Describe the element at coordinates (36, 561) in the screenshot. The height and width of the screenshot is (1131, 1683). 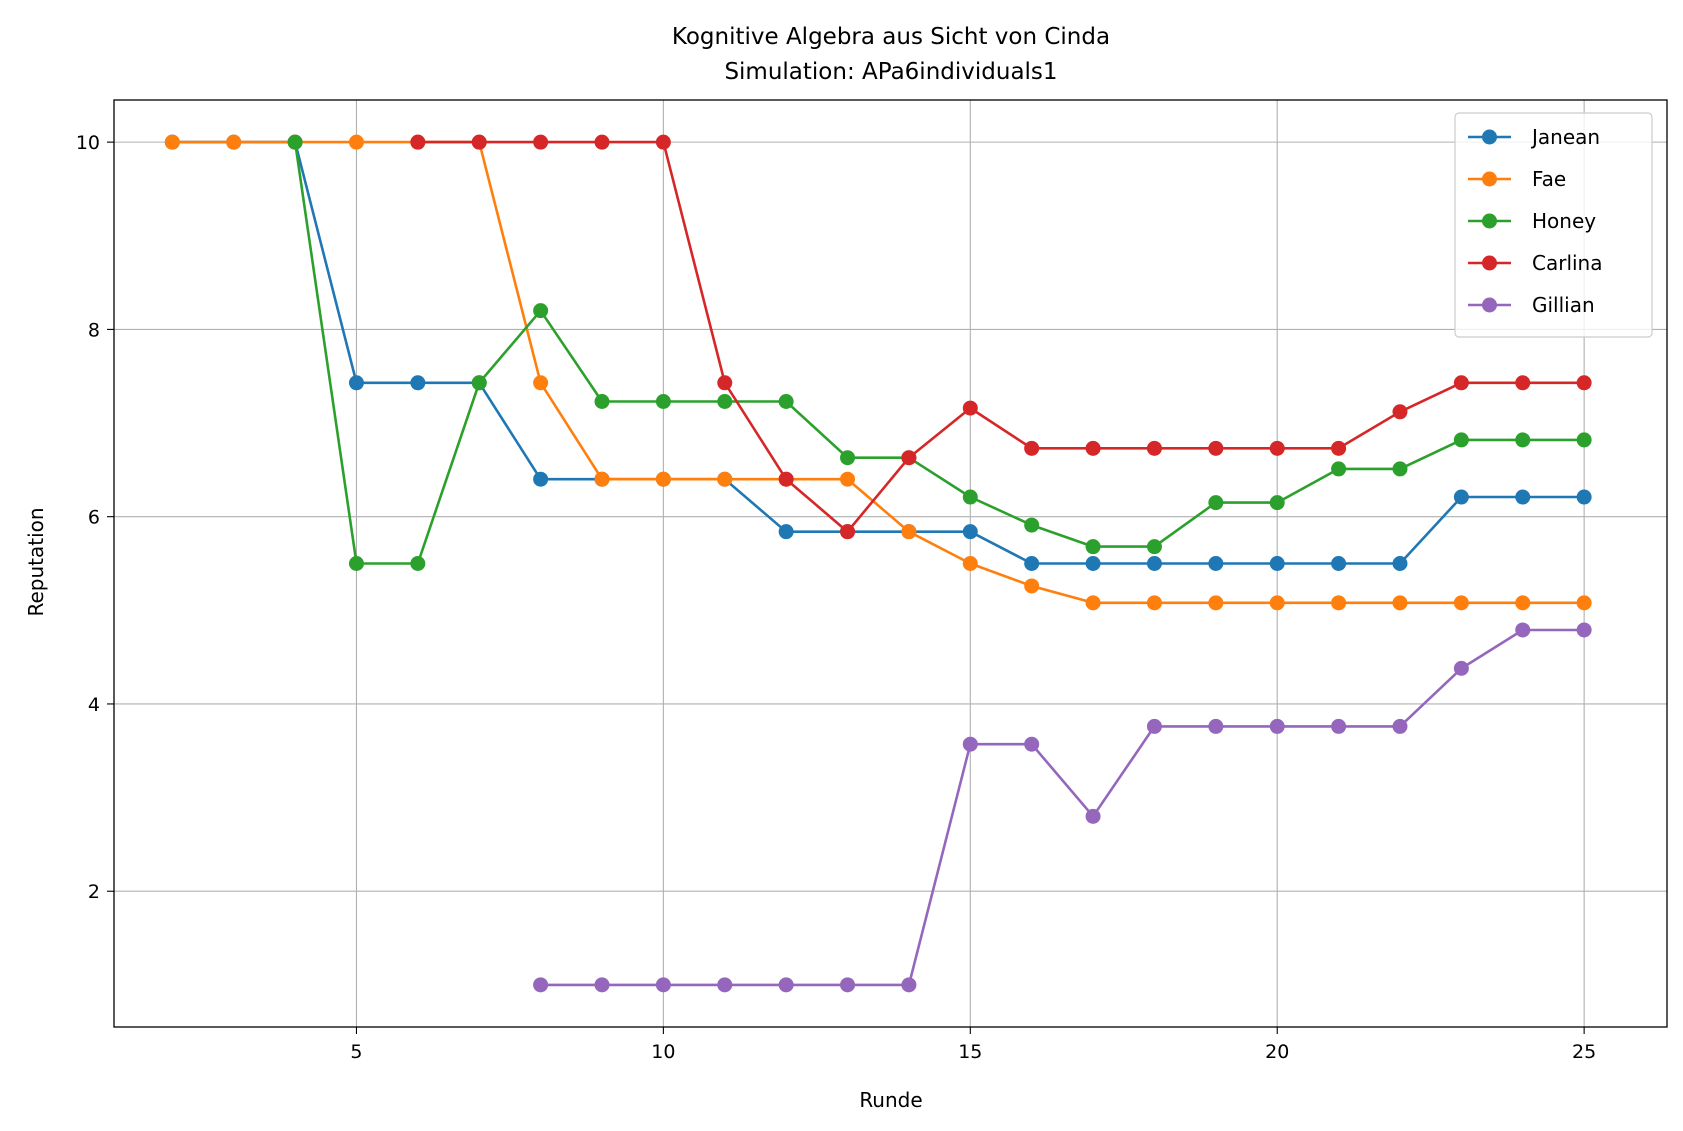
I see `y-axis-label: Reputation` at that location.